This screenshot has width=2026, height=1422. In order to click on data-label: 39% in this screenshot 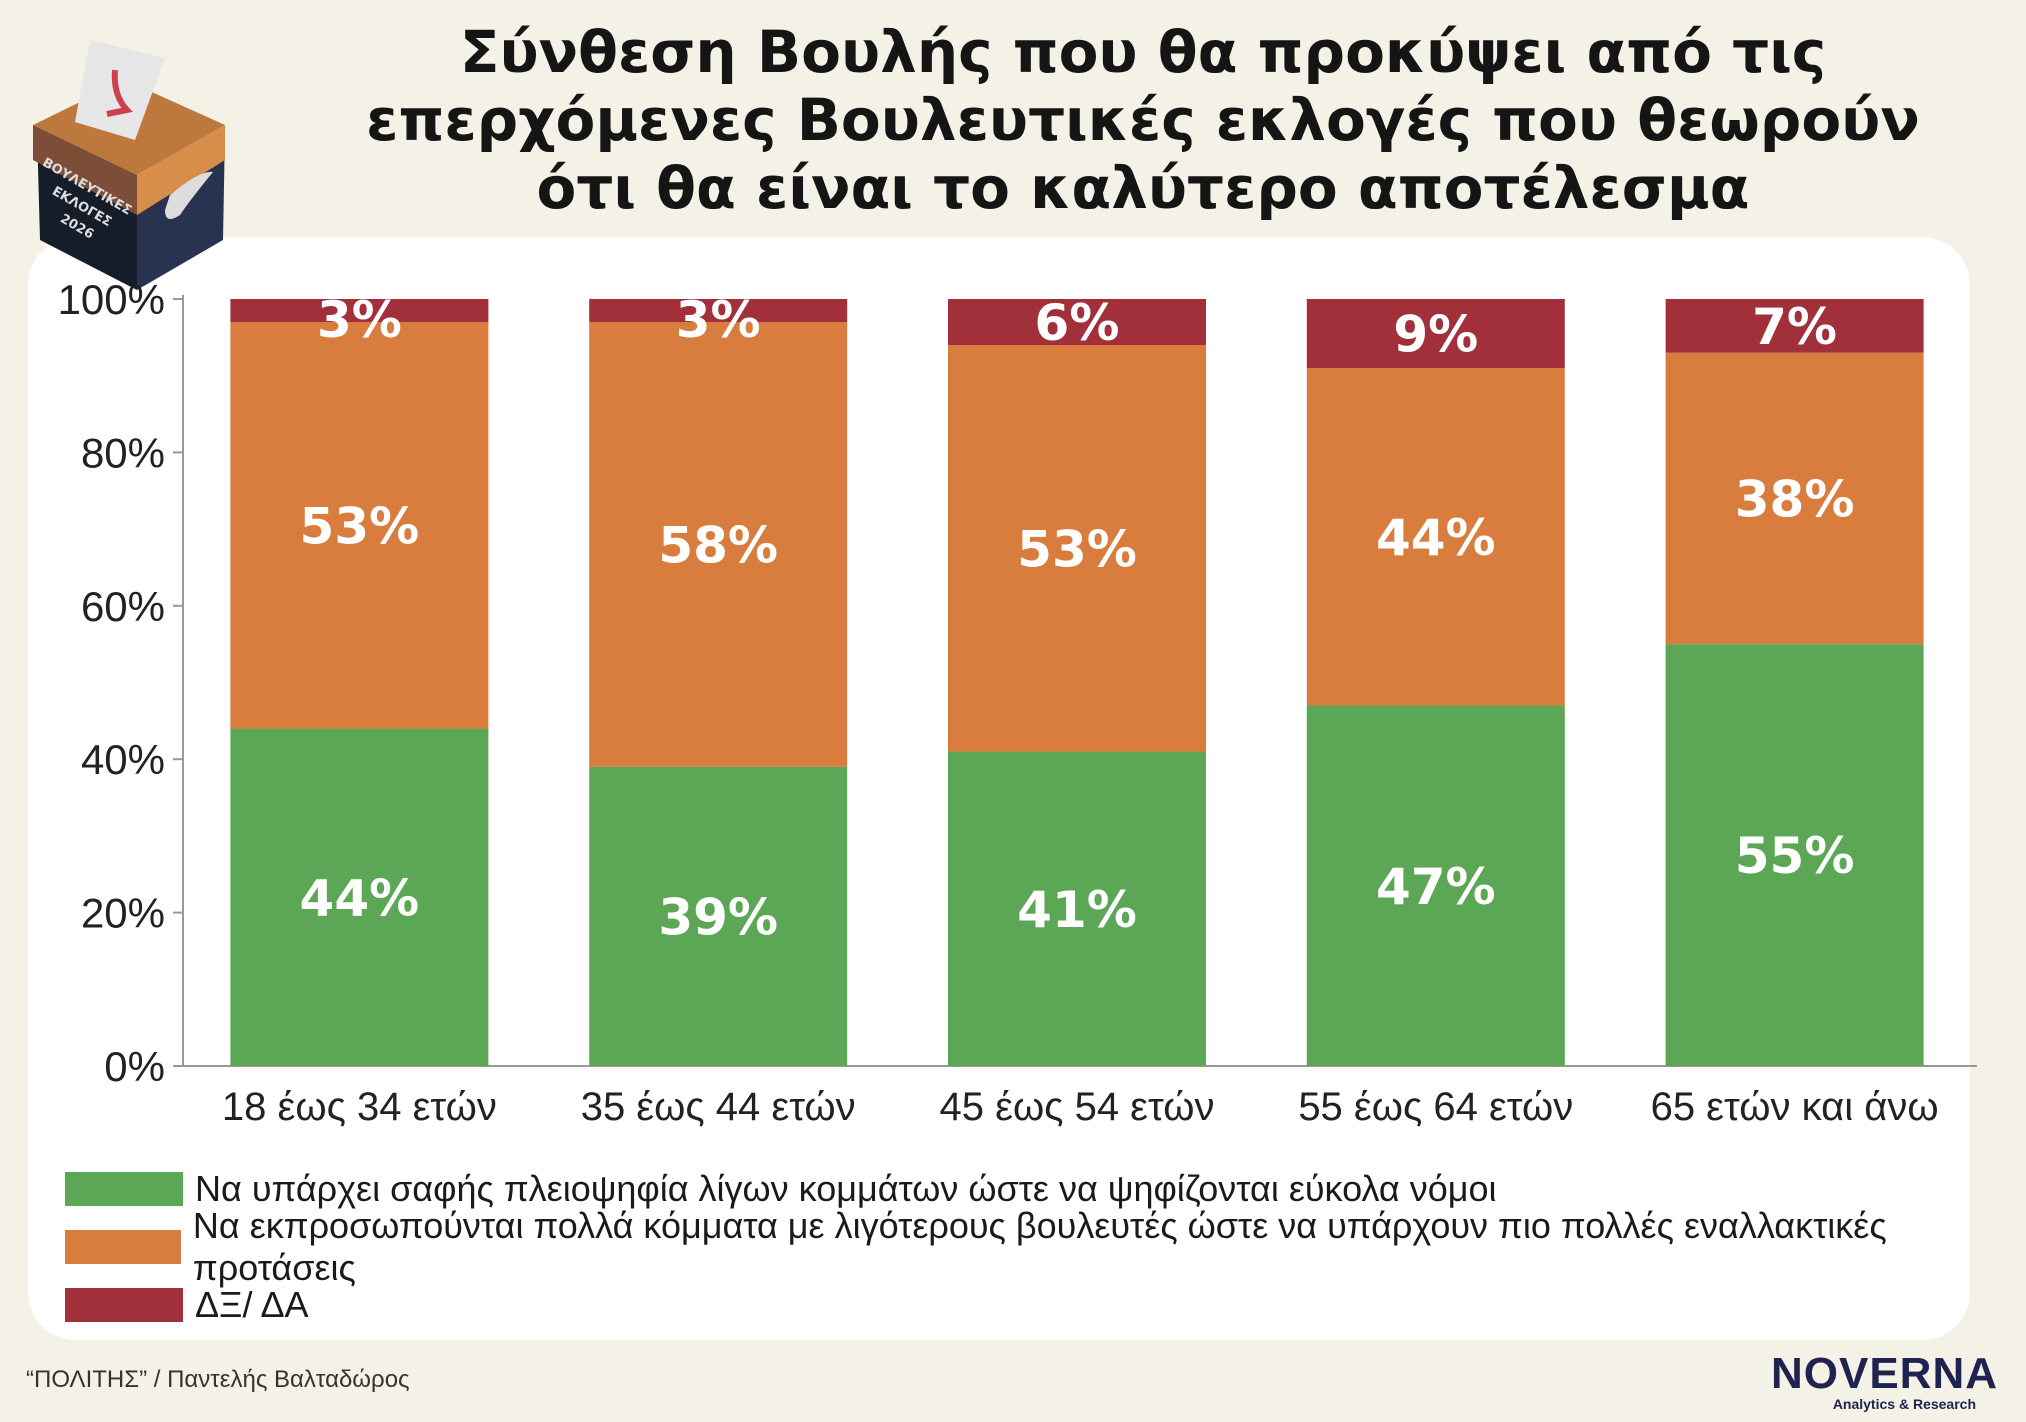, I will do `click(718, 917)`.